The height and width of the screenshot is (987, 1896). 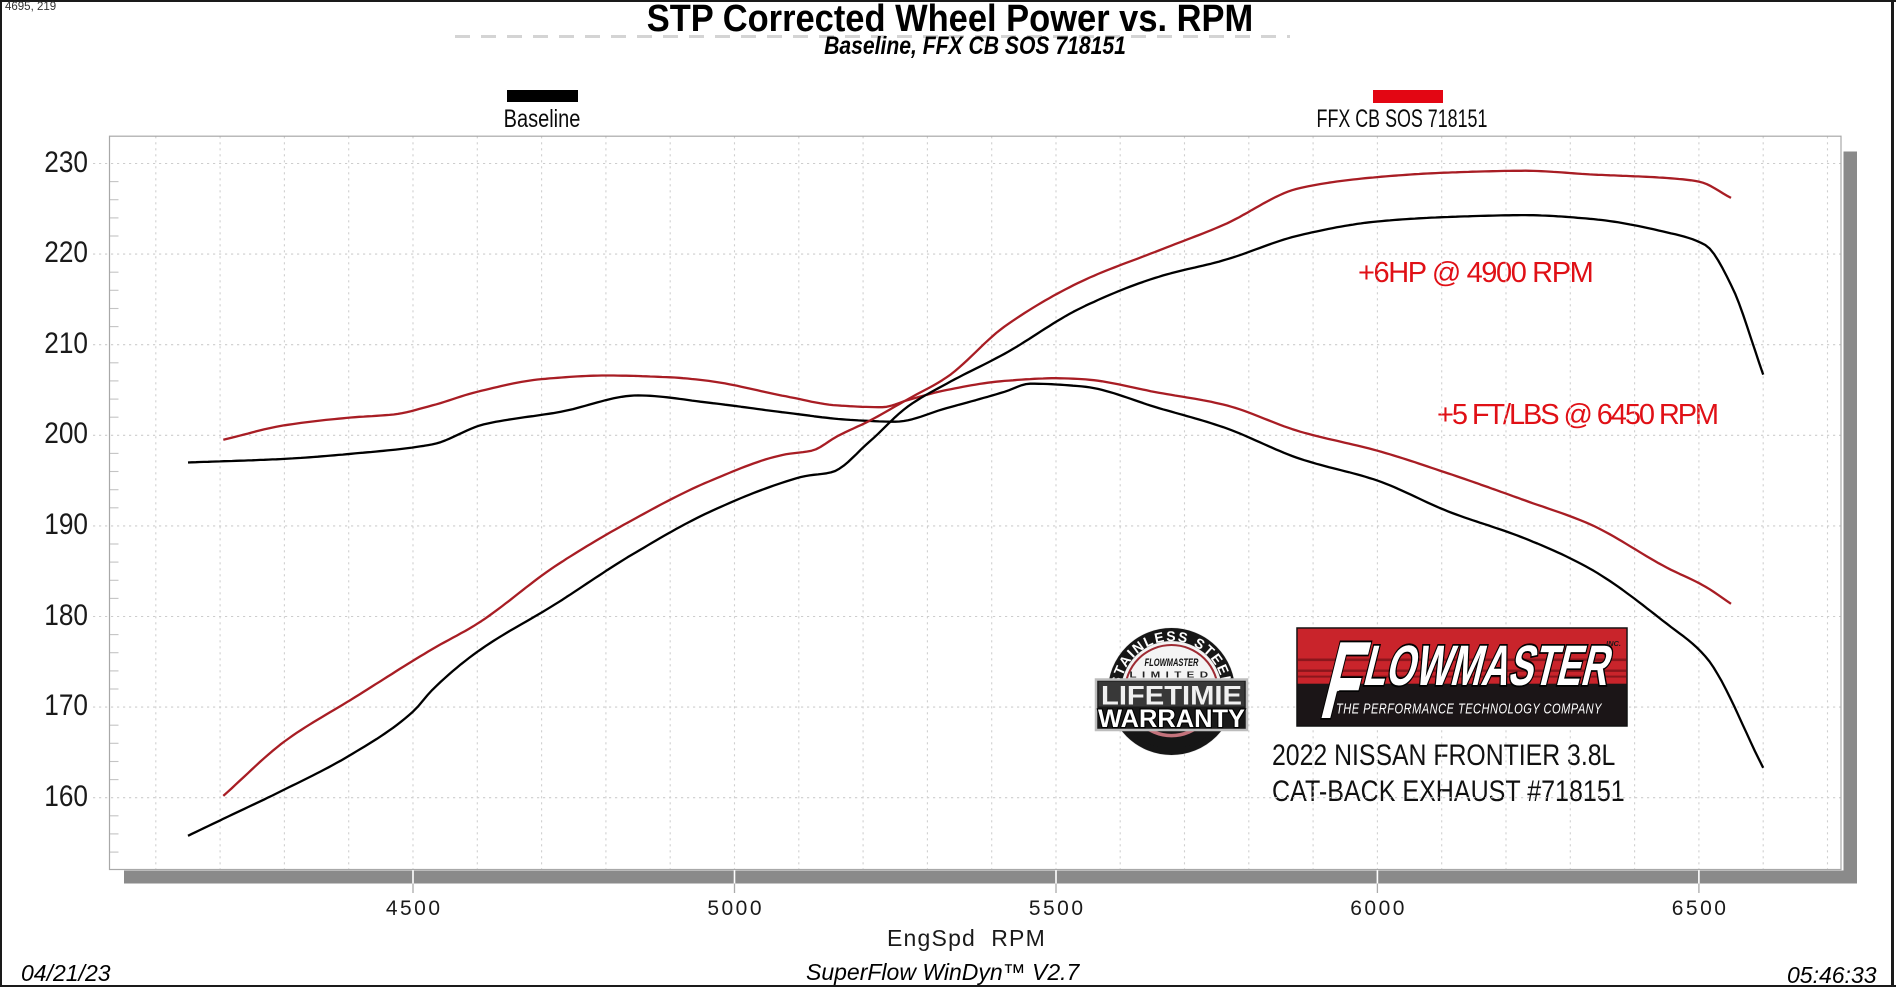 What do you see at coordinates (1172, 663) in the screenshot?
I see `svg-text: FLOWMASTER` at bounding box center [1172, 663].